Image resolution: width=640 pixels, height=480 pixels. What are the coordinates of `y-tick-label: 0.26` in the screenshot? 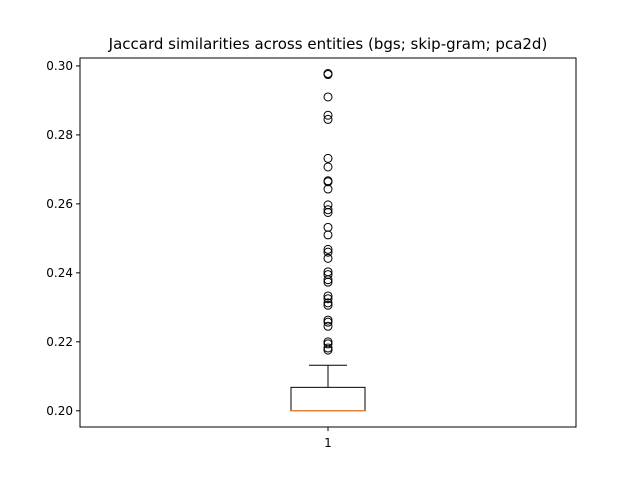 It's located at (59, 204).